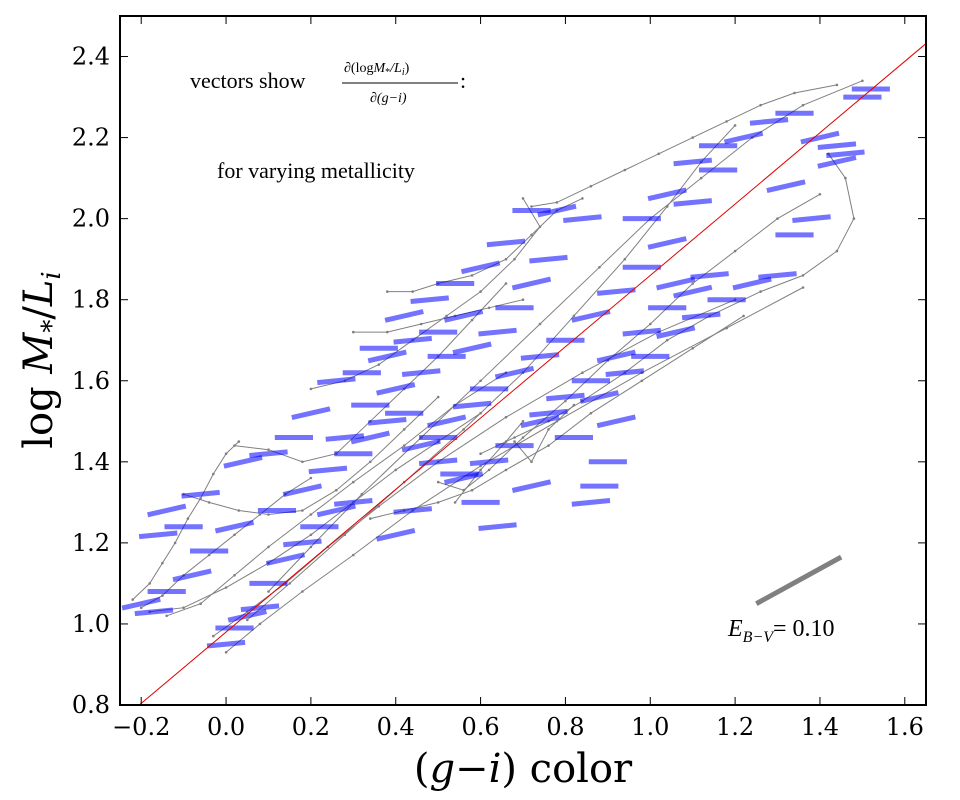 The height and width of the screenshot is (800, 960). Describe the element at coordinates (565, 727) in the screenshot. I see `x-tick-label: 0.8` at that location.